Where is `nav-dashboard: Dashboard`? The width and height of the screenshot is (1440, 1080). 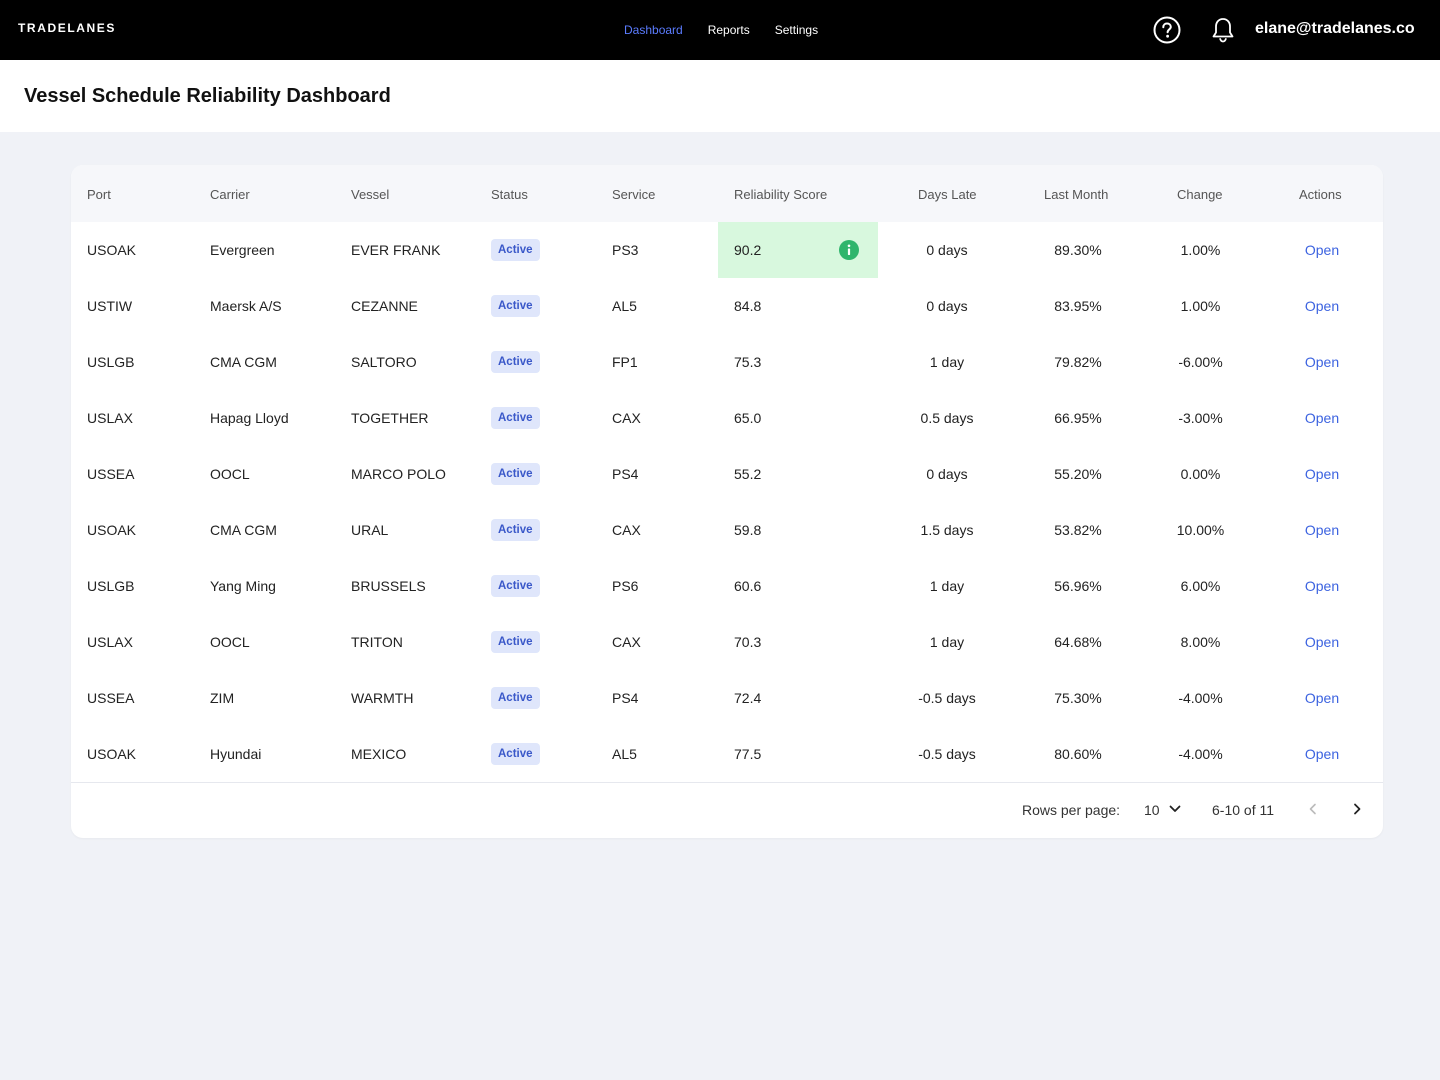 nav-dashboard: Dashboard is located at coordinates (653, 30).